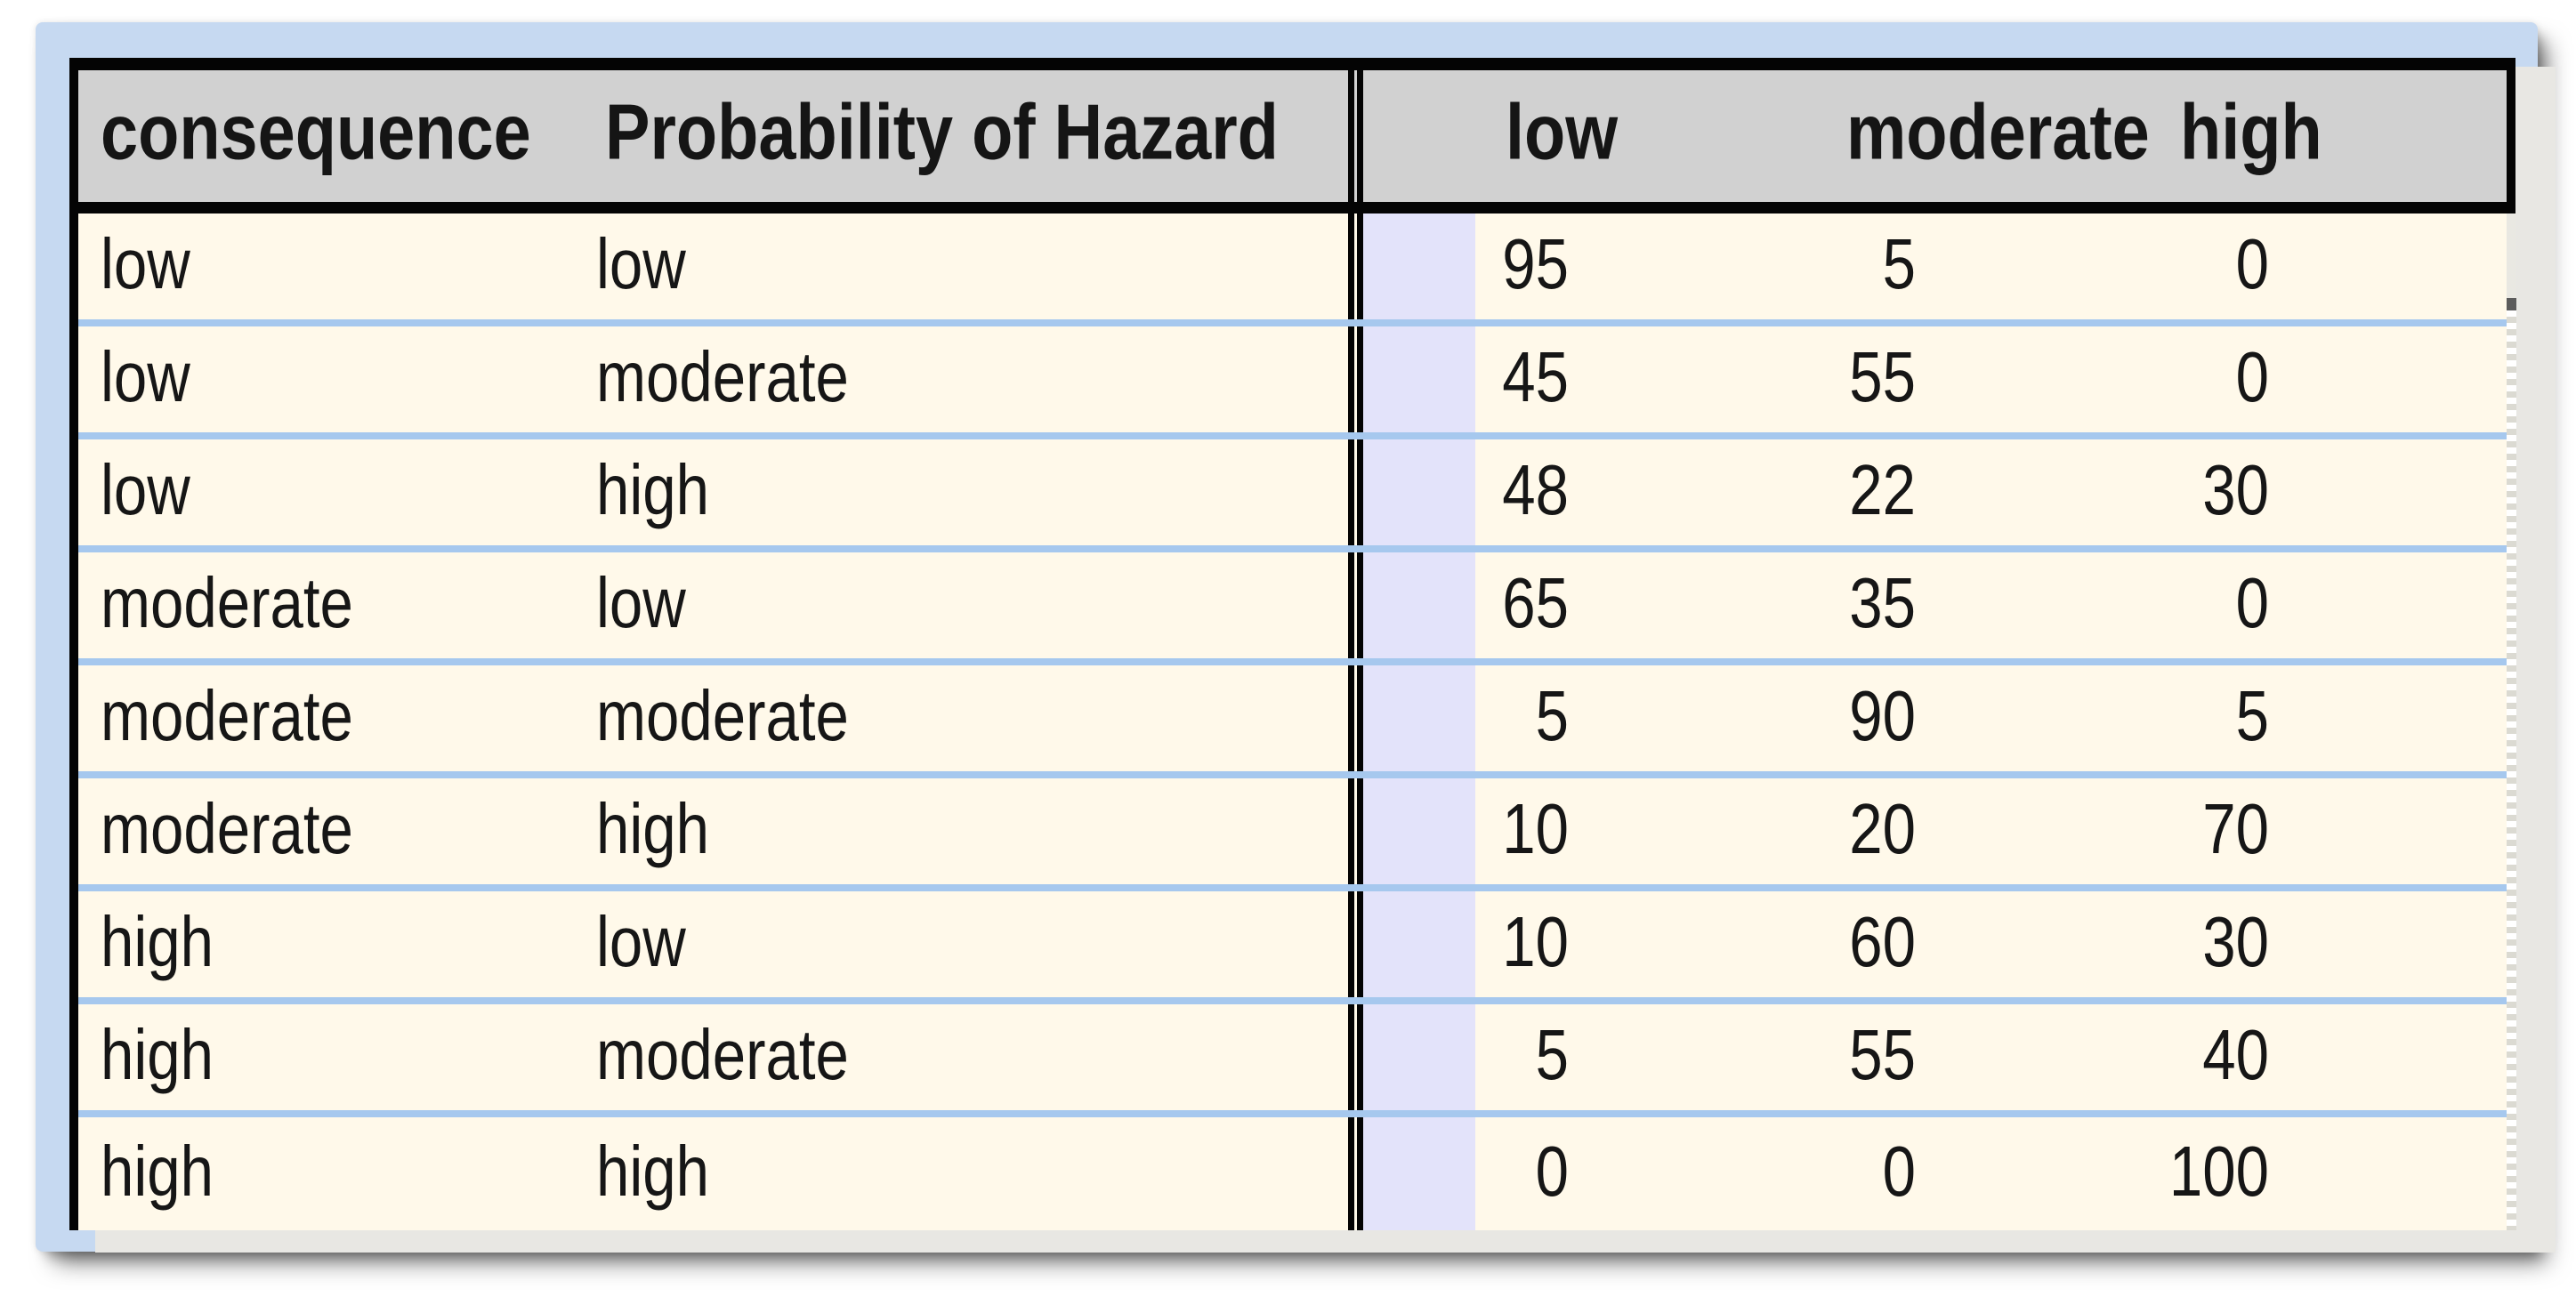 The width and height of the screenshot is (2576, 1297). Describe the element at coordinates (1292, 947) in the screenshot. I see `table-row: high low 10 60 30` at that location.